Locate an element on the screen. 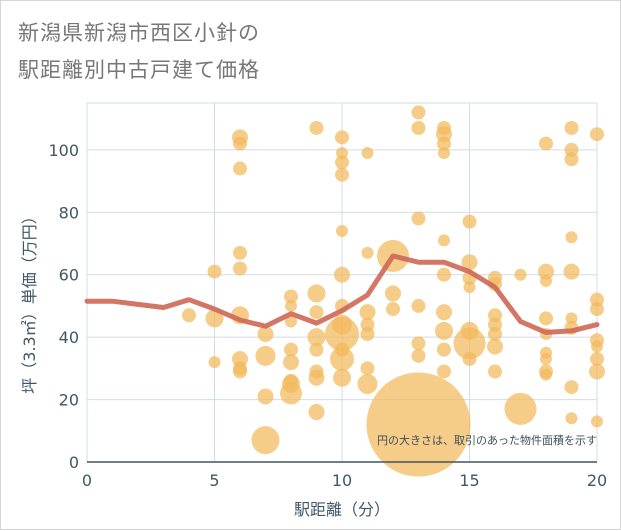  x-tick-label: 10 is located at coordinates (342, 480).